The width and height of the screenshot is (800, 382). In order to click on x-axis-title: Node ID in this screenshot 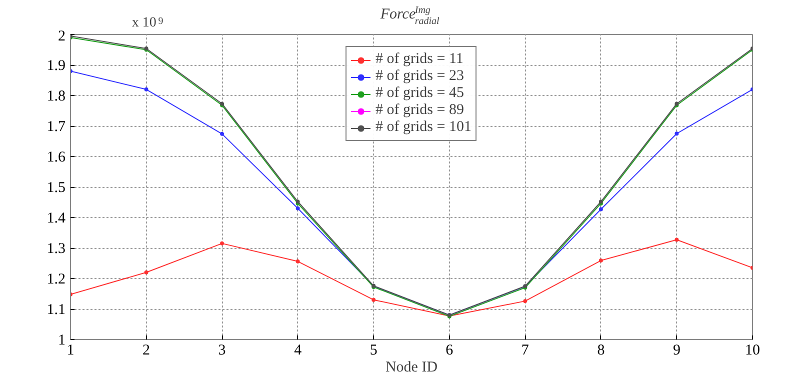, I will do `click(411, 368)`.